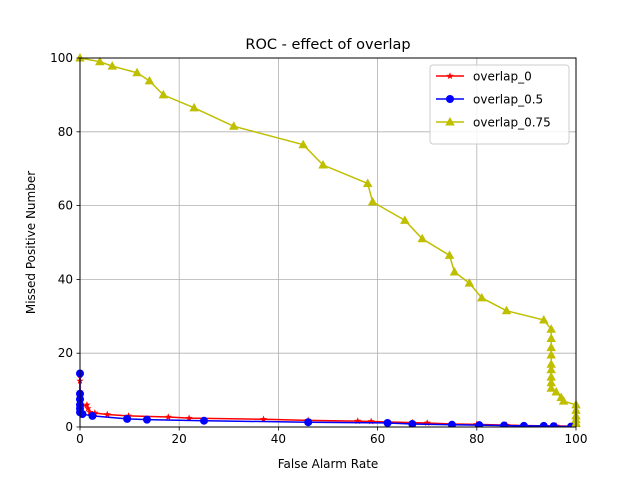 The height and width of the screenshot is (480, 640). Describe the element at coordinates (576, 439) in the screenshot. I see `x-tick-label: 100` at that location.